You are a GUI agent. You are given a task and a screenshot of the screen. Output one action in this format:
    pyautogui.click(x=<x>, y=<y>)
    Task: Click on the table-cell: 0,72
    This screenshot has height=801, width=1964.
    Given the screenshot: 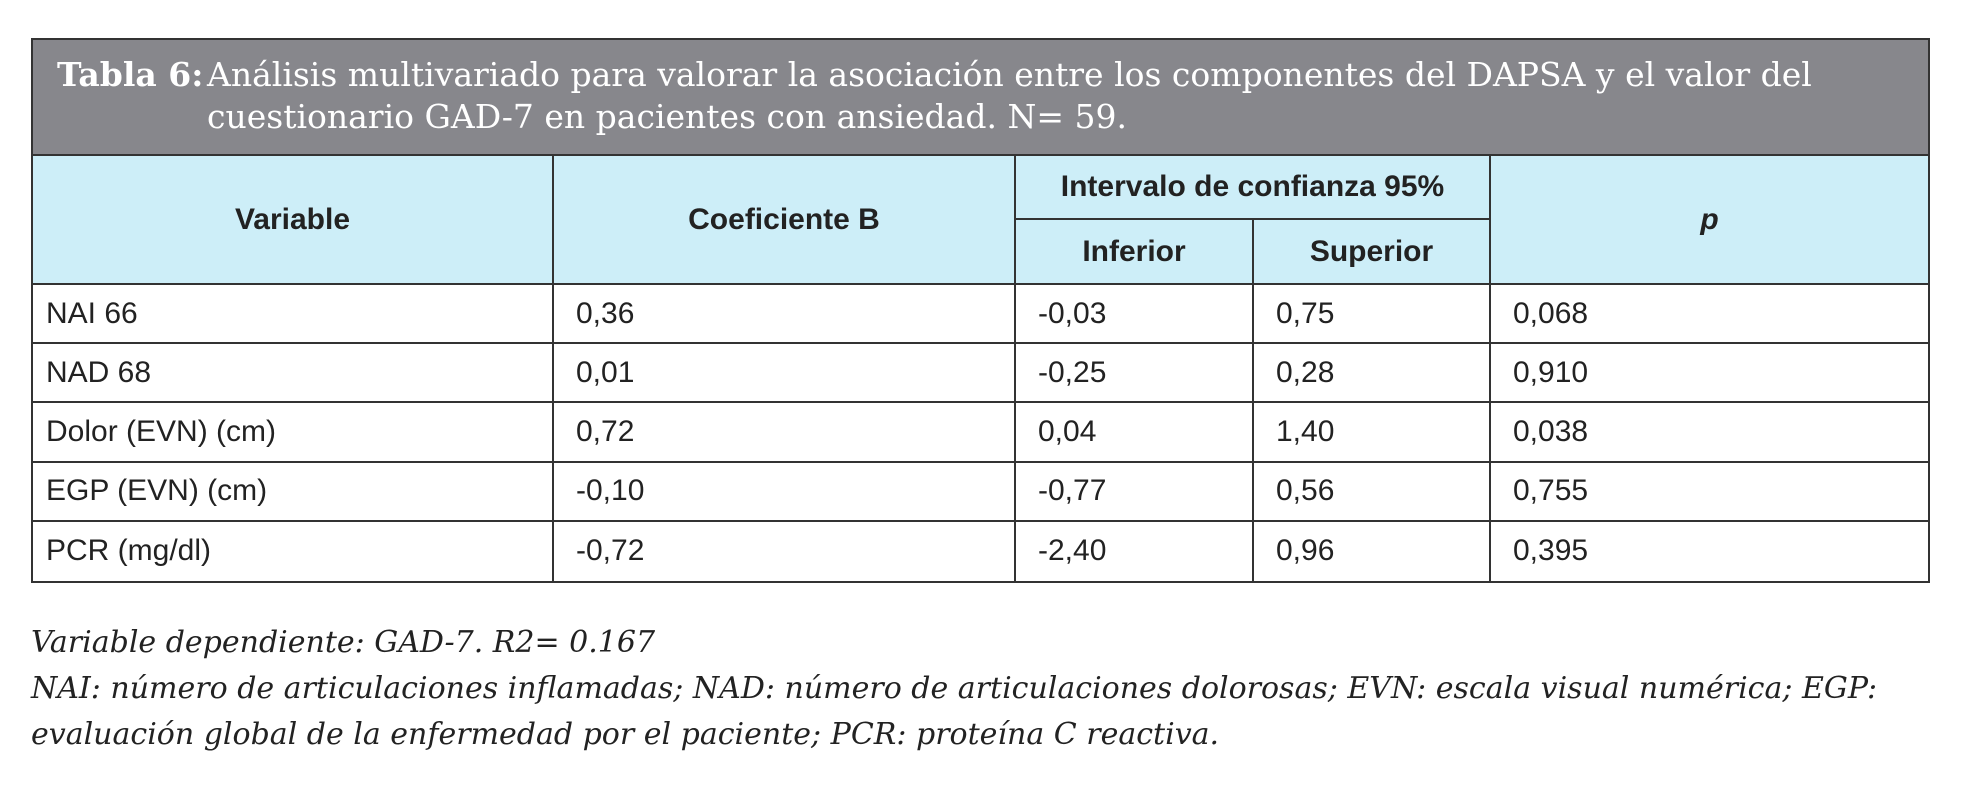 What is the action you would take?
    pyautogui.click(x=785, y=433)
    